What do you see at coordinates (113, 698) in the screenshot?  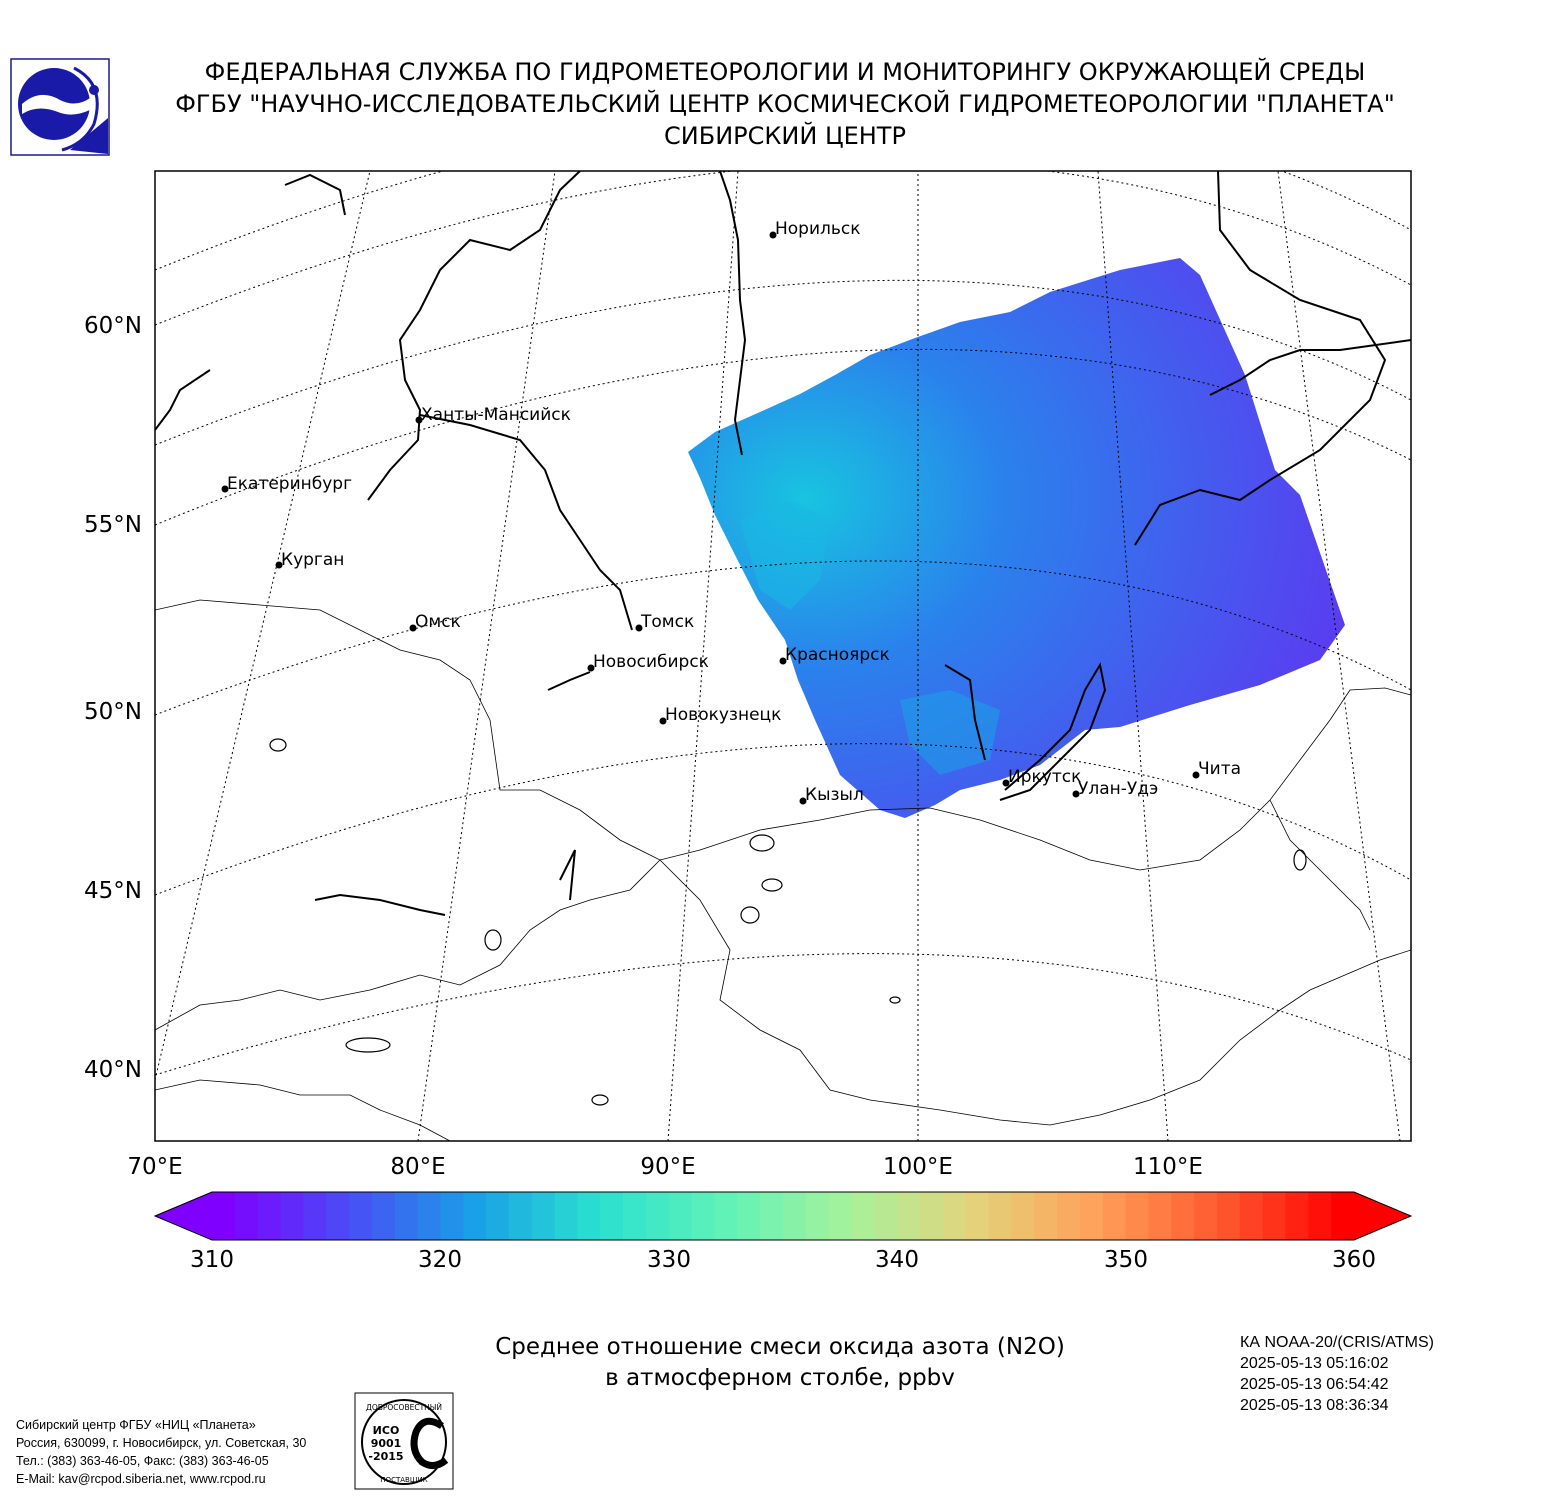 I see `latitude-labels: 60°N 55°N 50°N 45°N 40°N` at bounding box center [113, 698].